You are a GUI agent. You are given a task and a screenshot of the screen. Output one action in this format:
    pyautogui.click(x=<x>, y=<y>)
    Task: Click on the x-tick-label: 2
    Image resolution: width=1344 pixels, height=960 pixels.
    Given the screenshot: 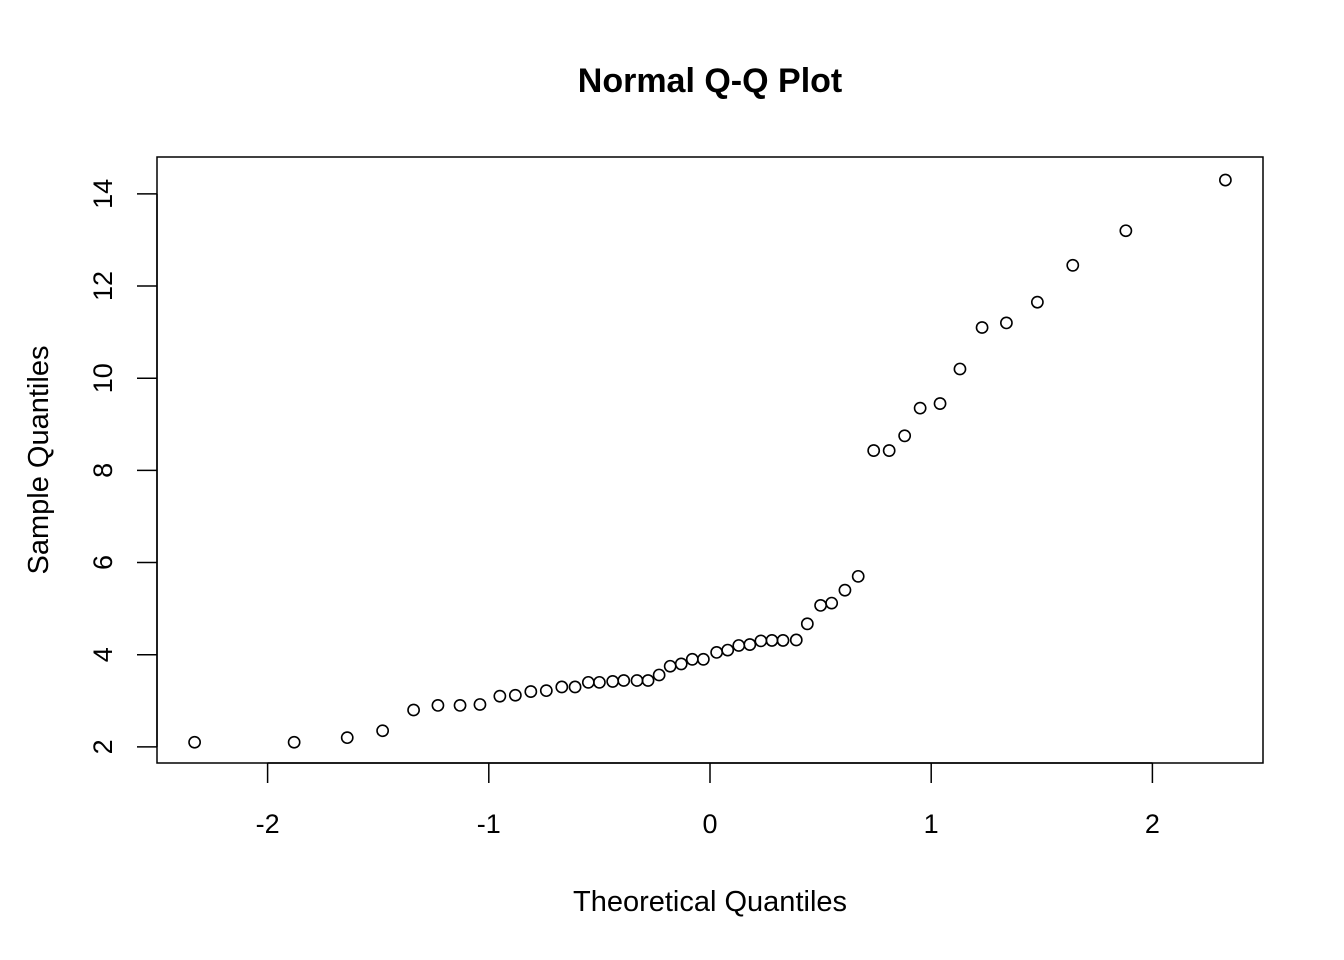 What is the action you would take?
    pyautogui.click(x=1152, y=824)
    